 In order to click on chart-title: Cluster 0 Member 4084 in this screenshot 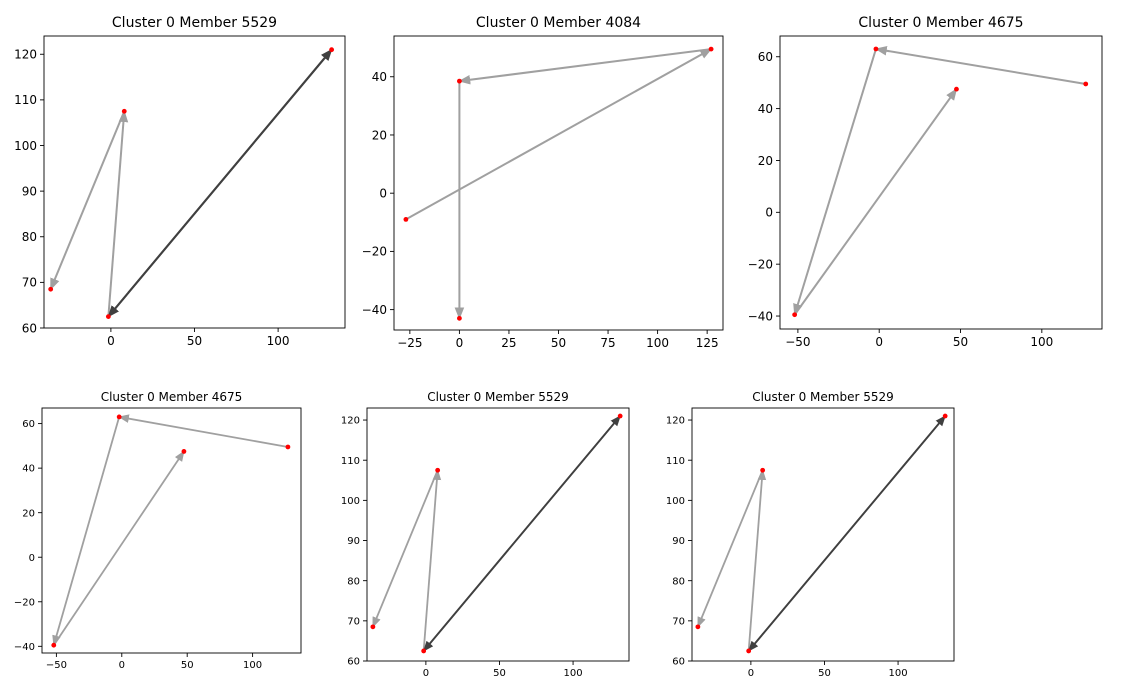, I will do `click(558, 23)`.